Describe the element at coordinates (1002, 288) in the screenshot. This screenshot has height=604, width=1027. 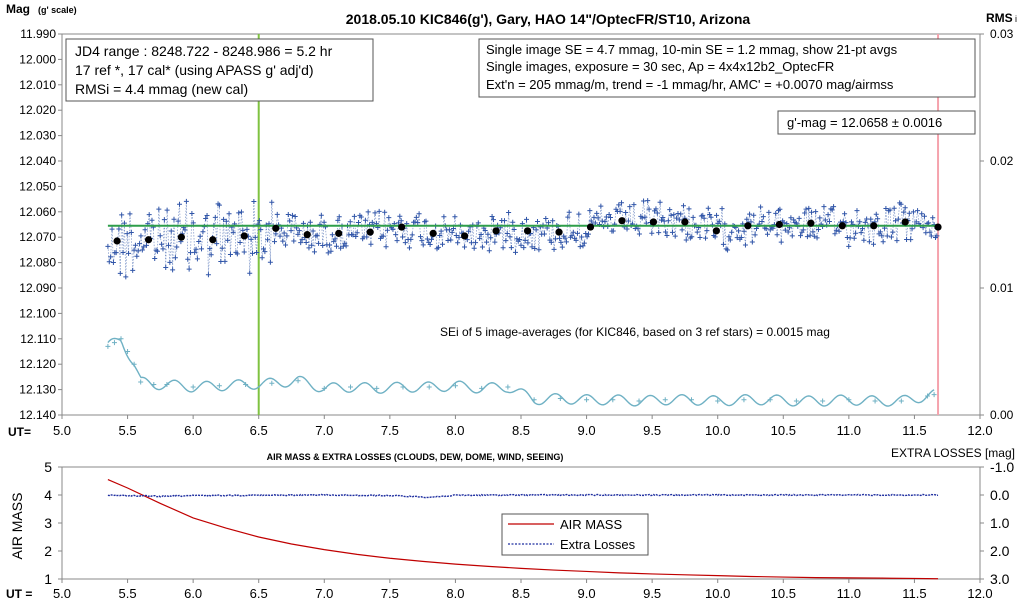
I see `main-y2tick-label: 0.01` at that location.